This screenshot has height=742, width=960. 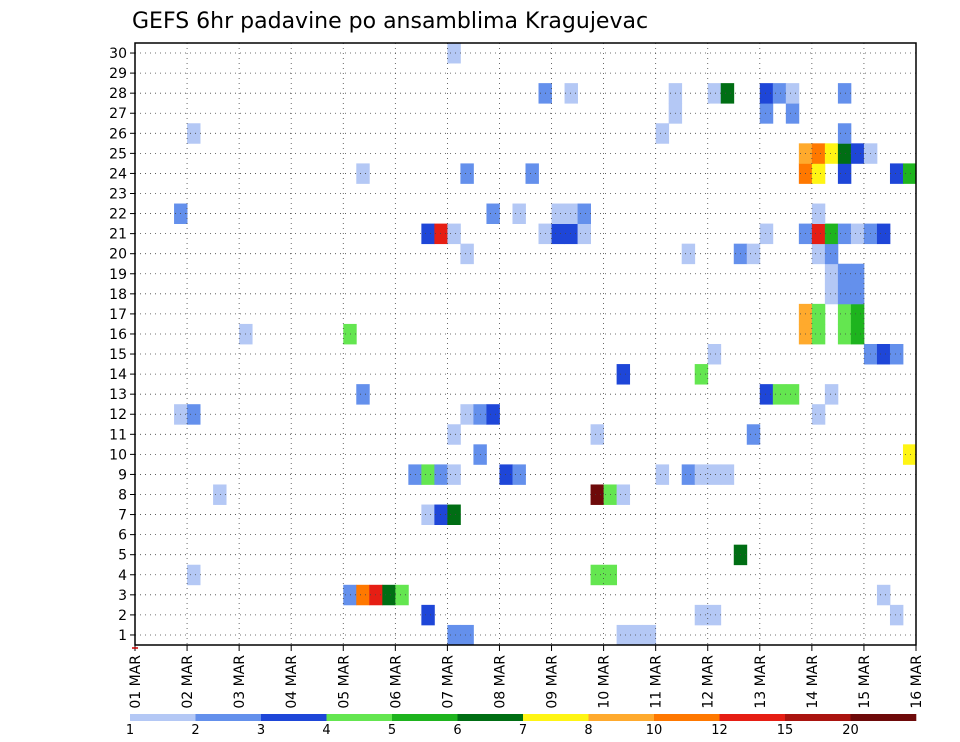 What do you see at coordinates (500, 682) in the screenshot?
I see `x-tick-label: 08 MAR` at bounding box center [500, 682].